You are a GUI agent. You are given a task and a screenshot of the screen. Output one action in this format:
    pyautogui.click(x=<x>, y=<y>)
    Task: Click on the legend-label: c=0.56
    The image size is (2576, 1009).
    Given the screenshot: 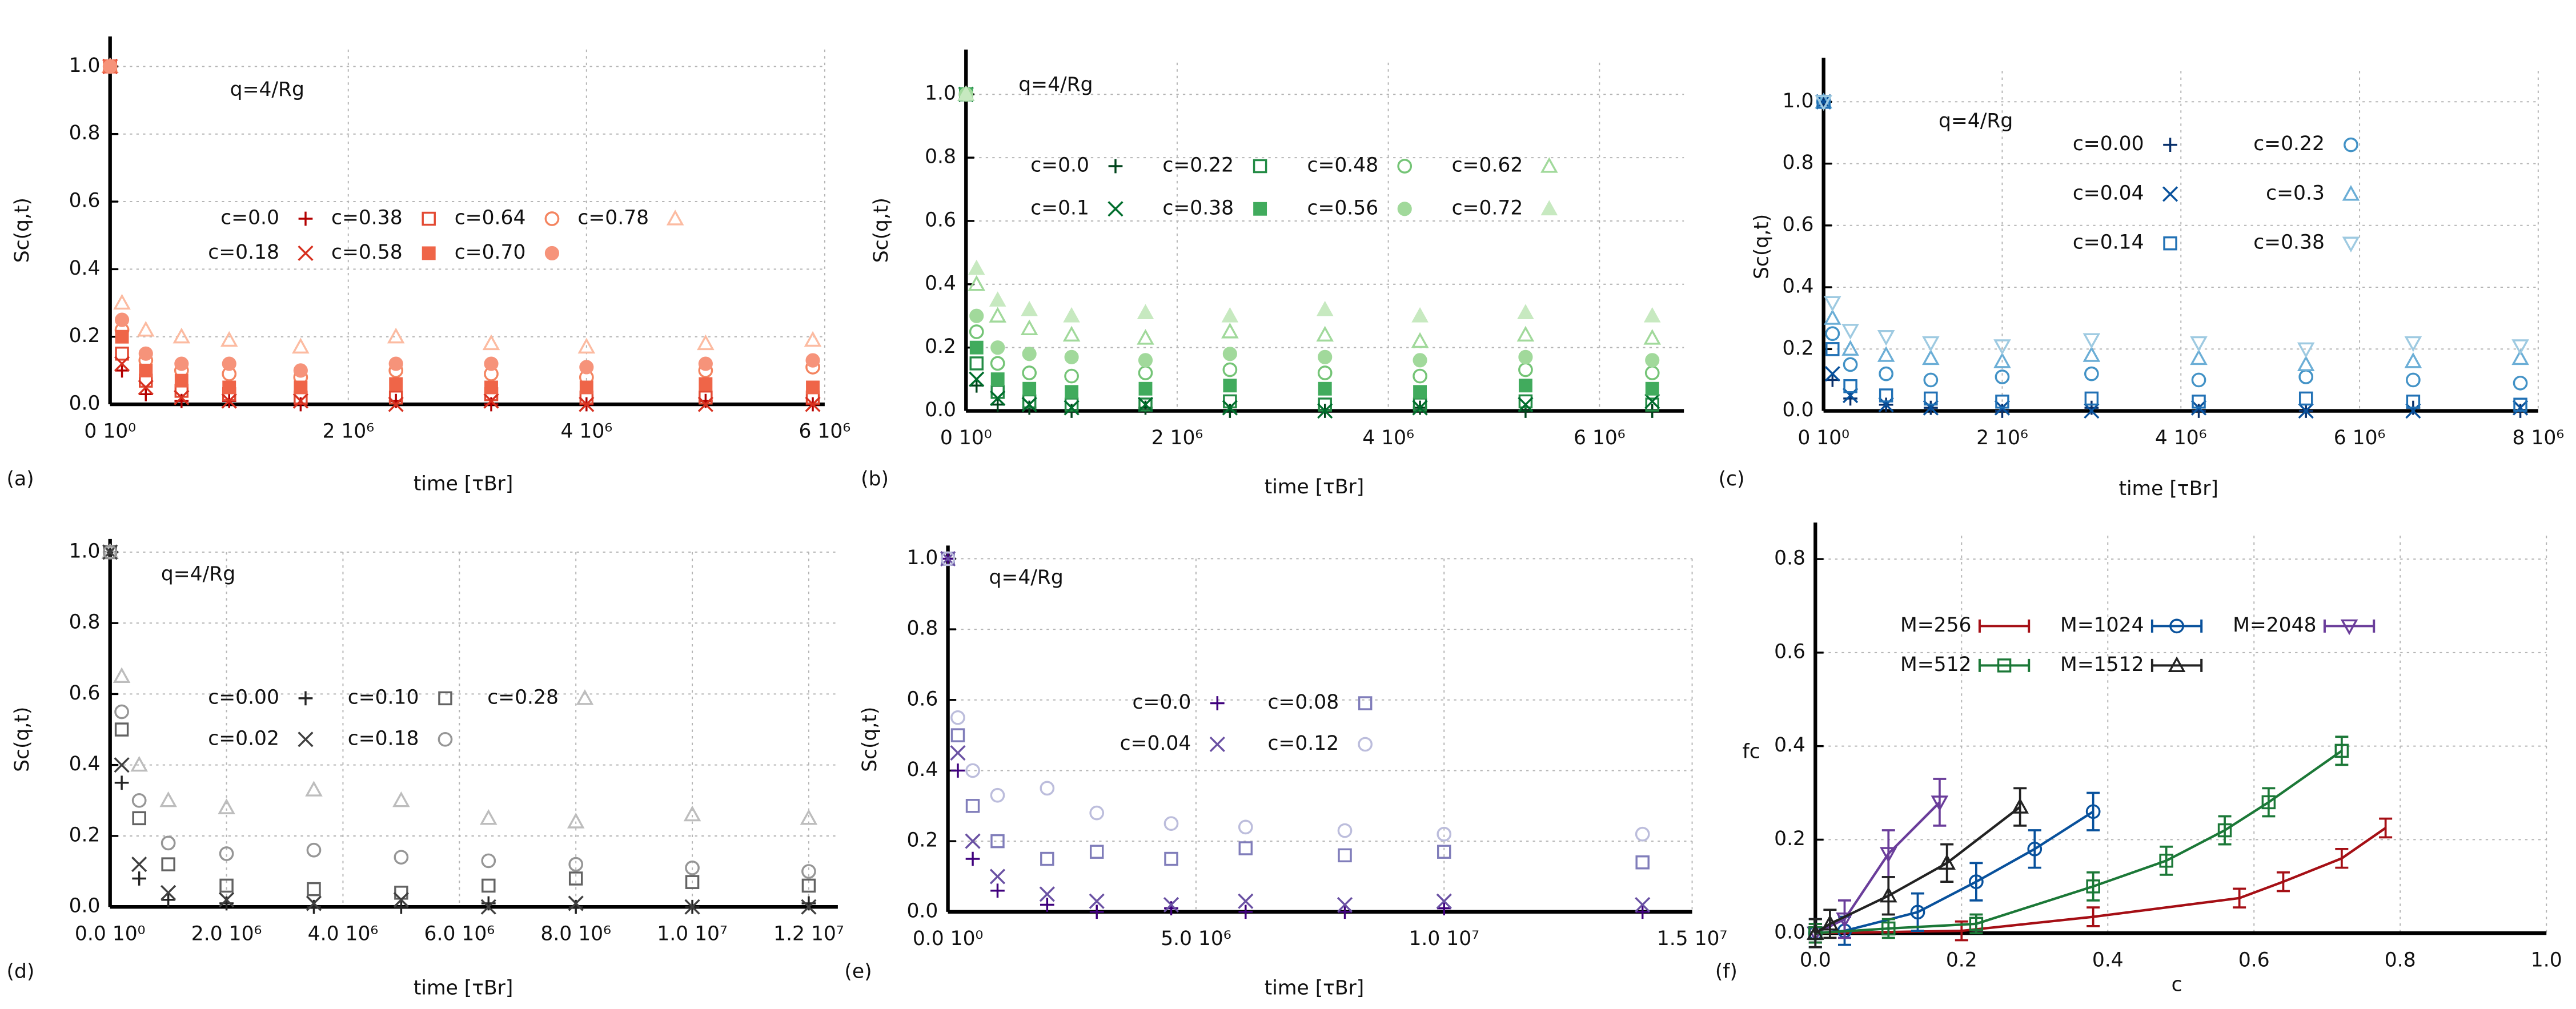 What is the action you would take?
    pyautogui.click(x=1342, y=207)
    